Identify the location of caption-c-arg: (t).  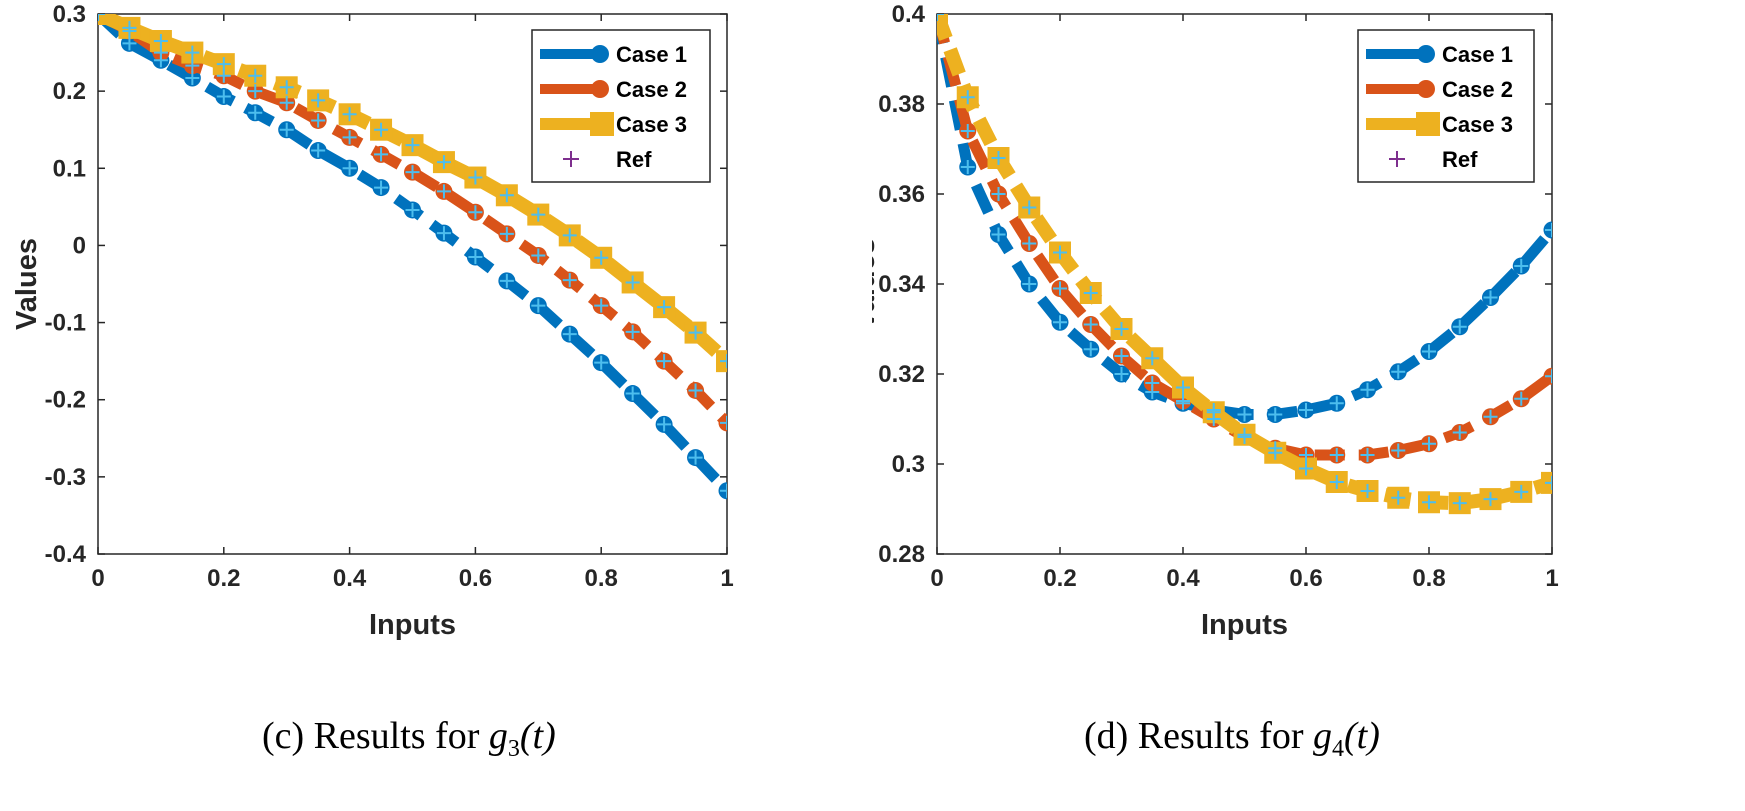
(537, 736).